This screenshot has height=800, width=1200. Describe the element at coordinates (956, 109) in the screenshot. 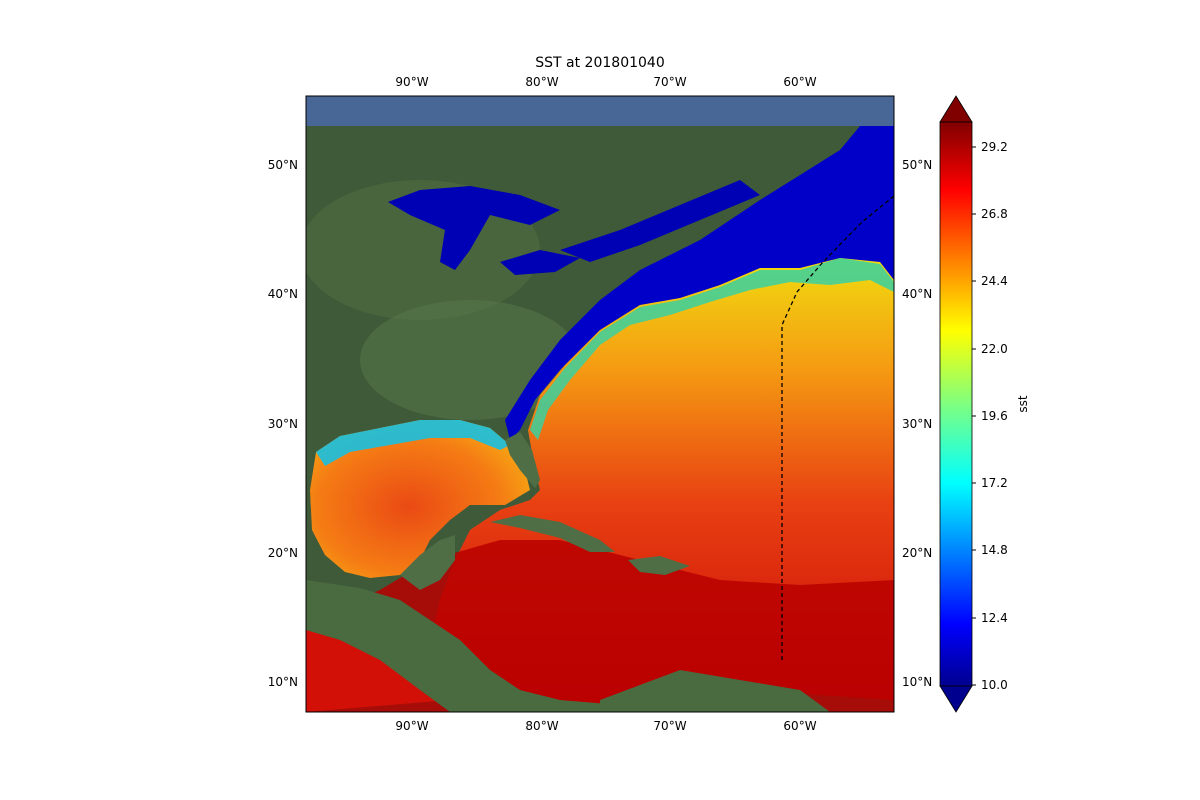

I see `colorbar-extend-max` at that location.